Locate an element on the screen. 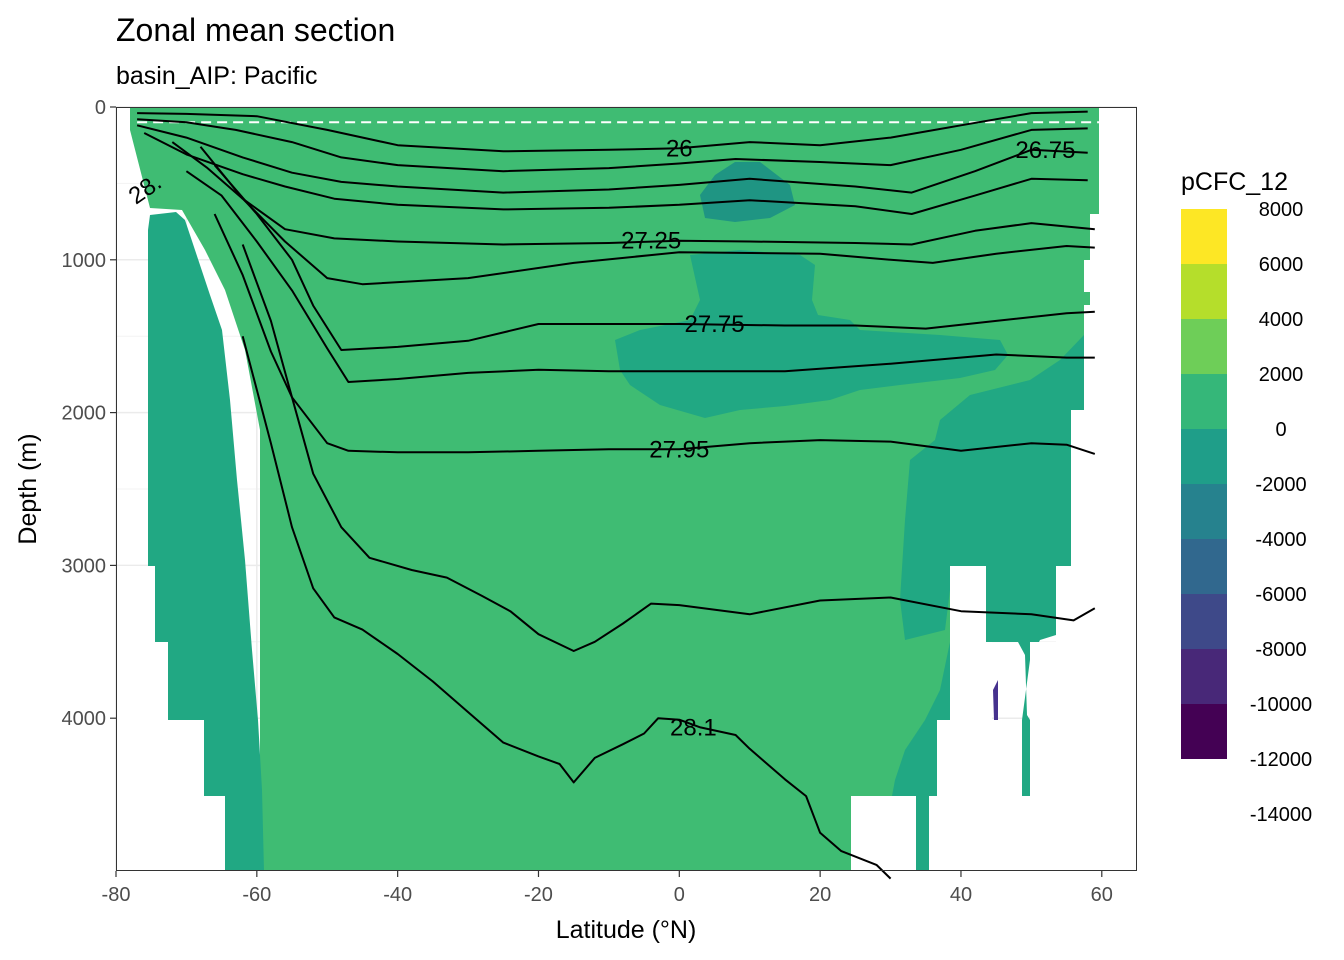 Image resolution: width=1344 pixels, height=960 pixels. legend-label: -6000 is located at coordinates (1280, 595).